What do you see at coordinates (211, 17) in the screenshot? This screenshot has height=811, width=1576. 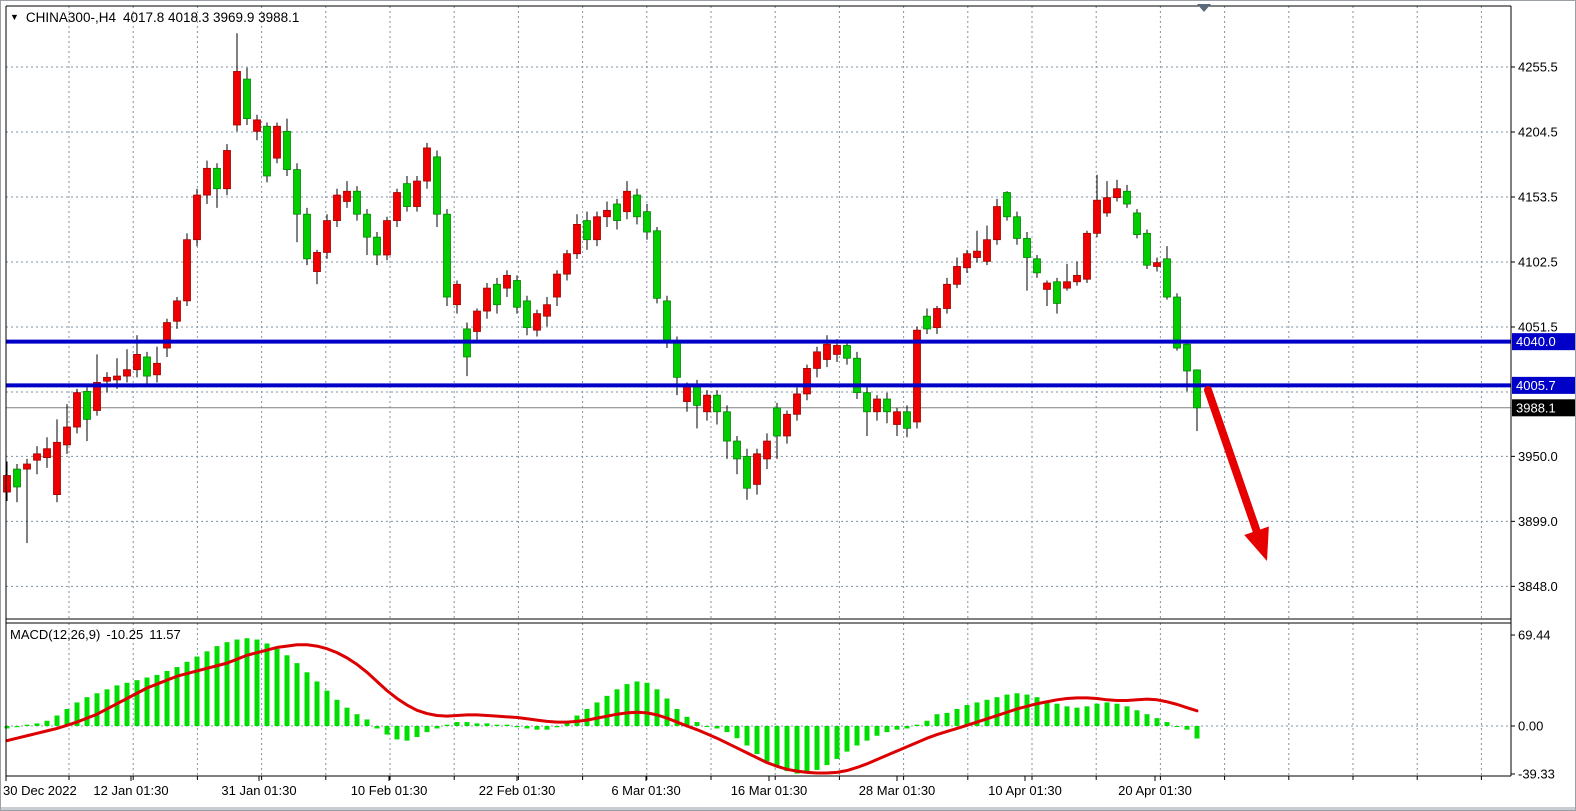 I see `chart-ohlc-values: 4017.8 4018.3 3969.9 3988.1` at bounding box center [211, 17].